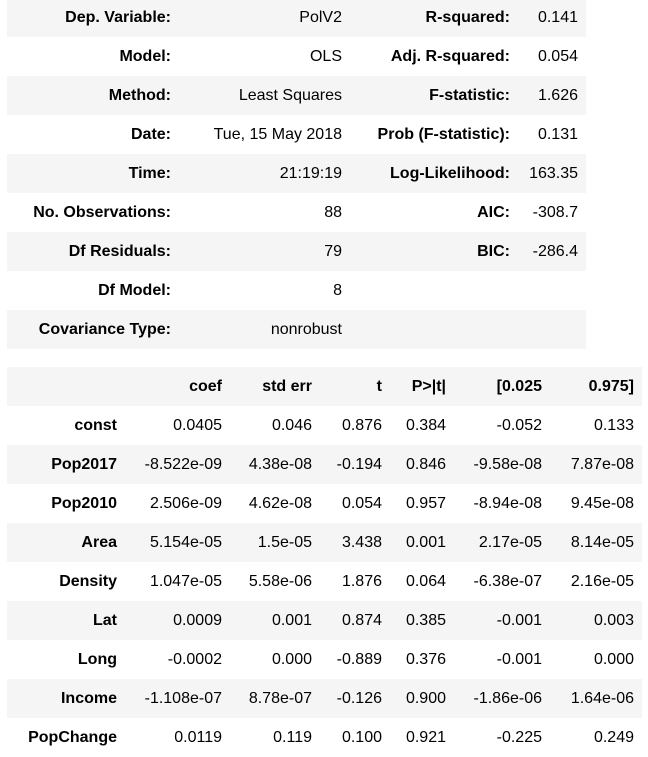  I want to click on p-value: 0.376, so click(425, 659).